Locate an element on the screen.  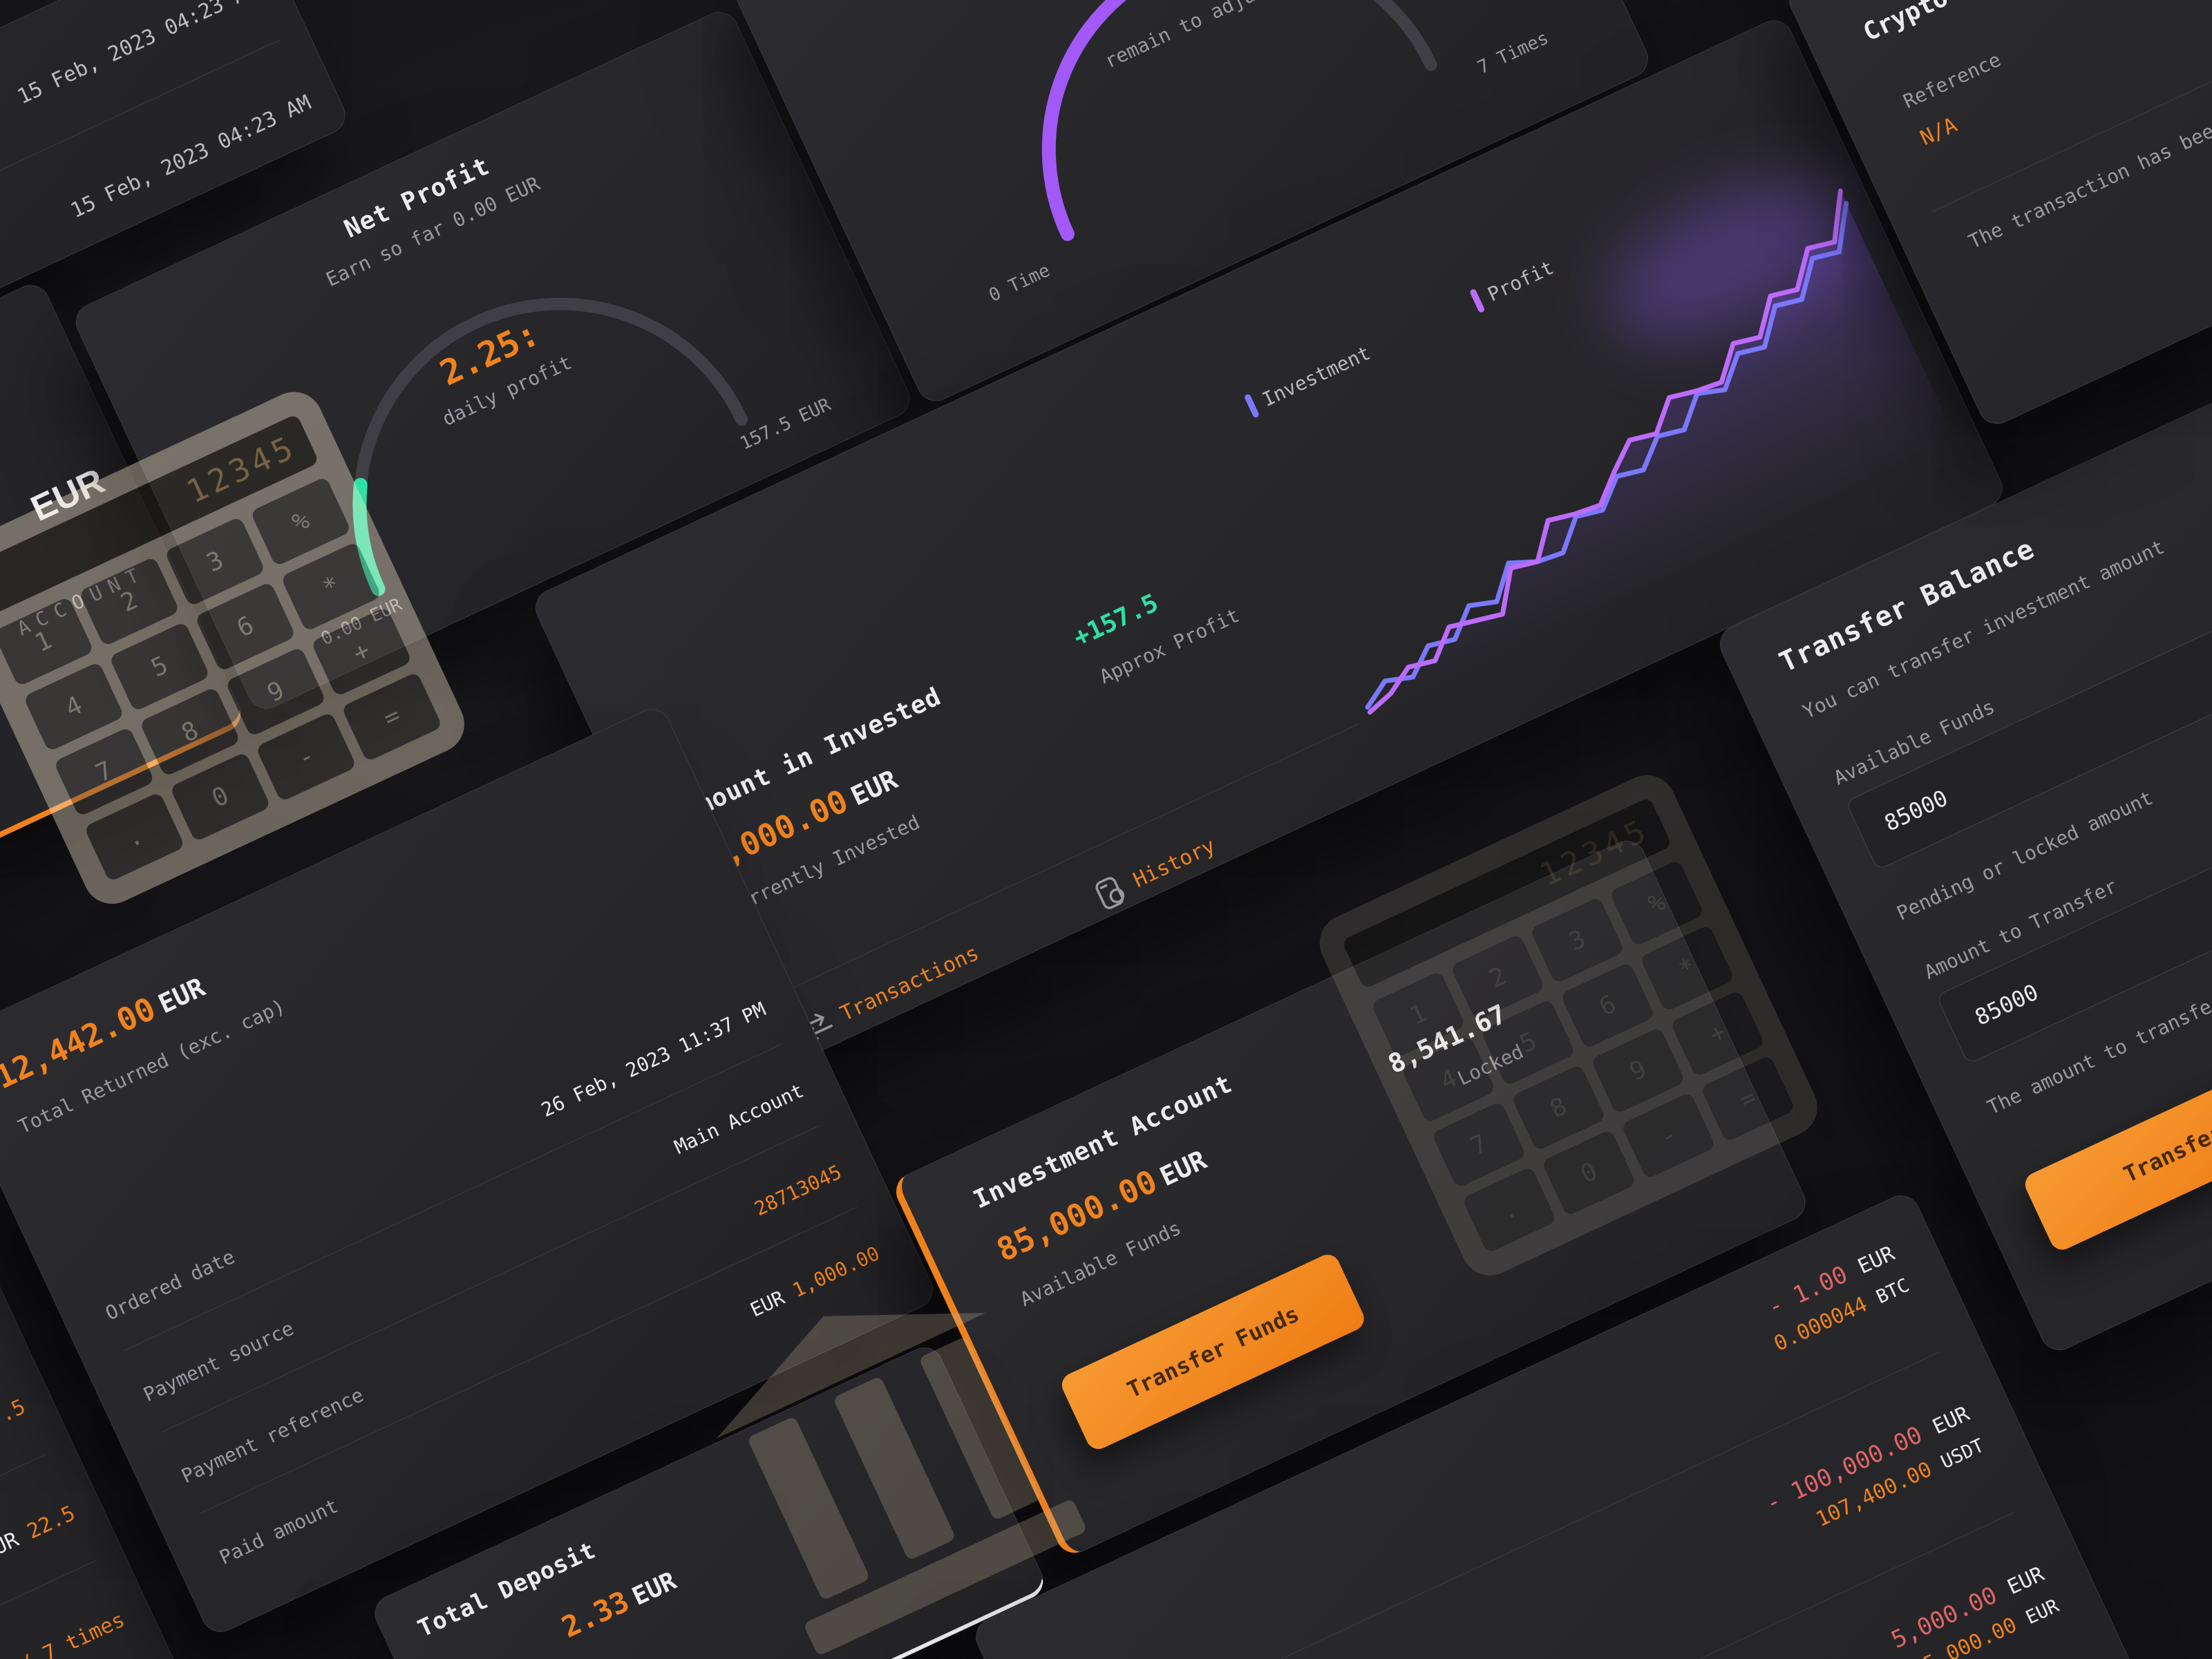
row-label: Payment source is located at coordinates (219, 1362).